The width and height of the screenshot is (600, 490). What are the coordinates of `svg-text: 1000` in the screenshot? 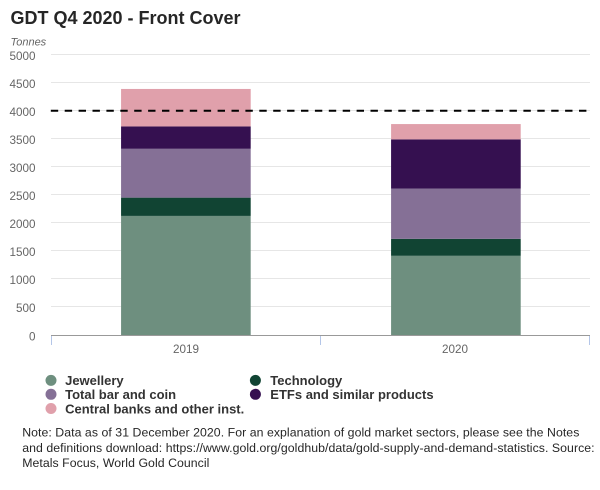 It's located at (22, 280).